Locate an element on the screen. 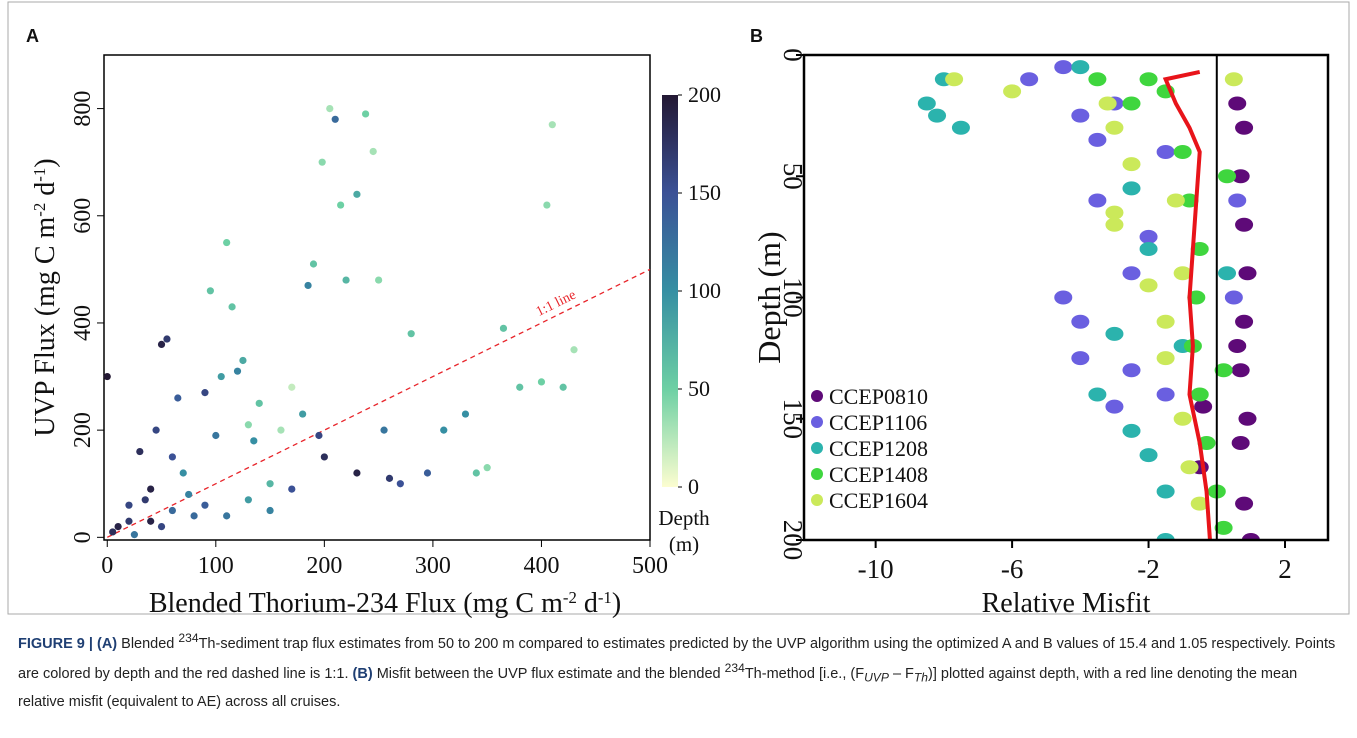  axis-label-part: ) is located at coordinates (616, 603).